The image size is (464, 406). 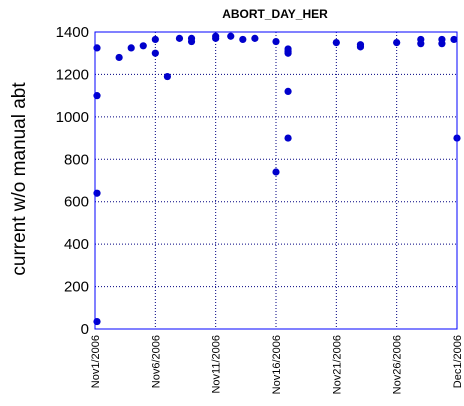 I want to click on y-tick-label: 800, so click(x=76, y=159).